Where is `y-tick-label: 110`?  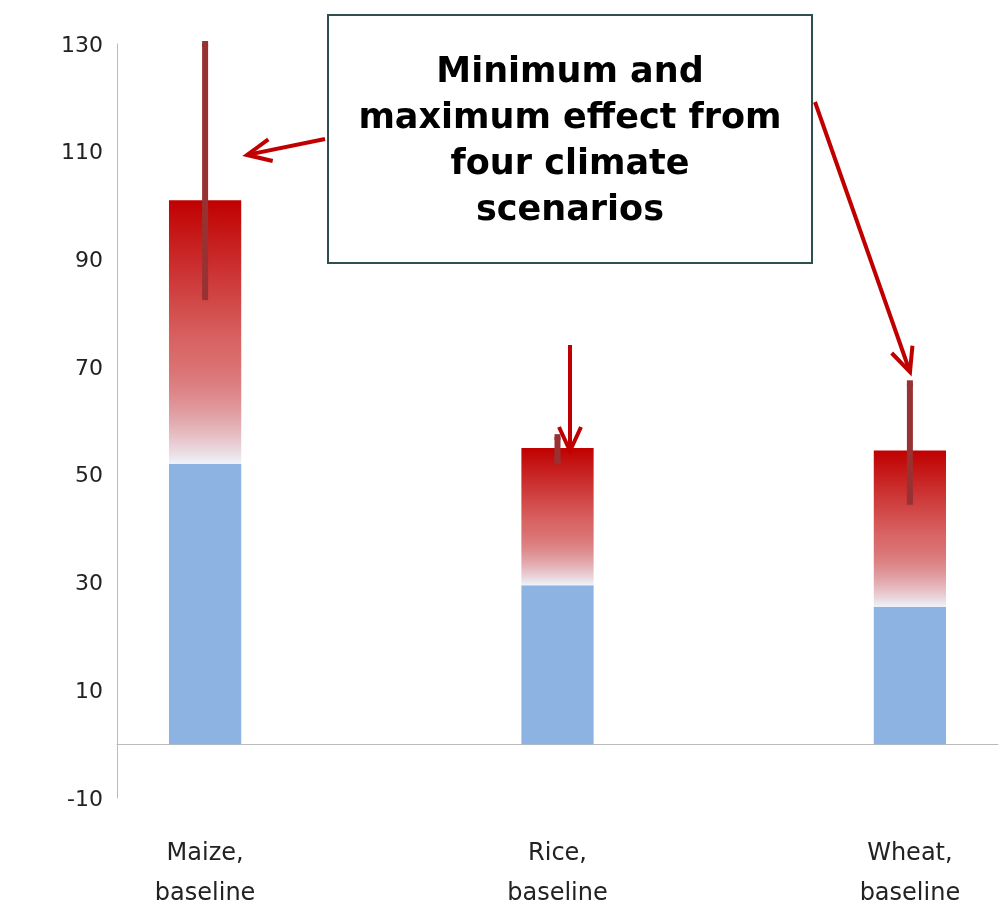 y-tick-label: 110 is located at coordinates (82, 152).